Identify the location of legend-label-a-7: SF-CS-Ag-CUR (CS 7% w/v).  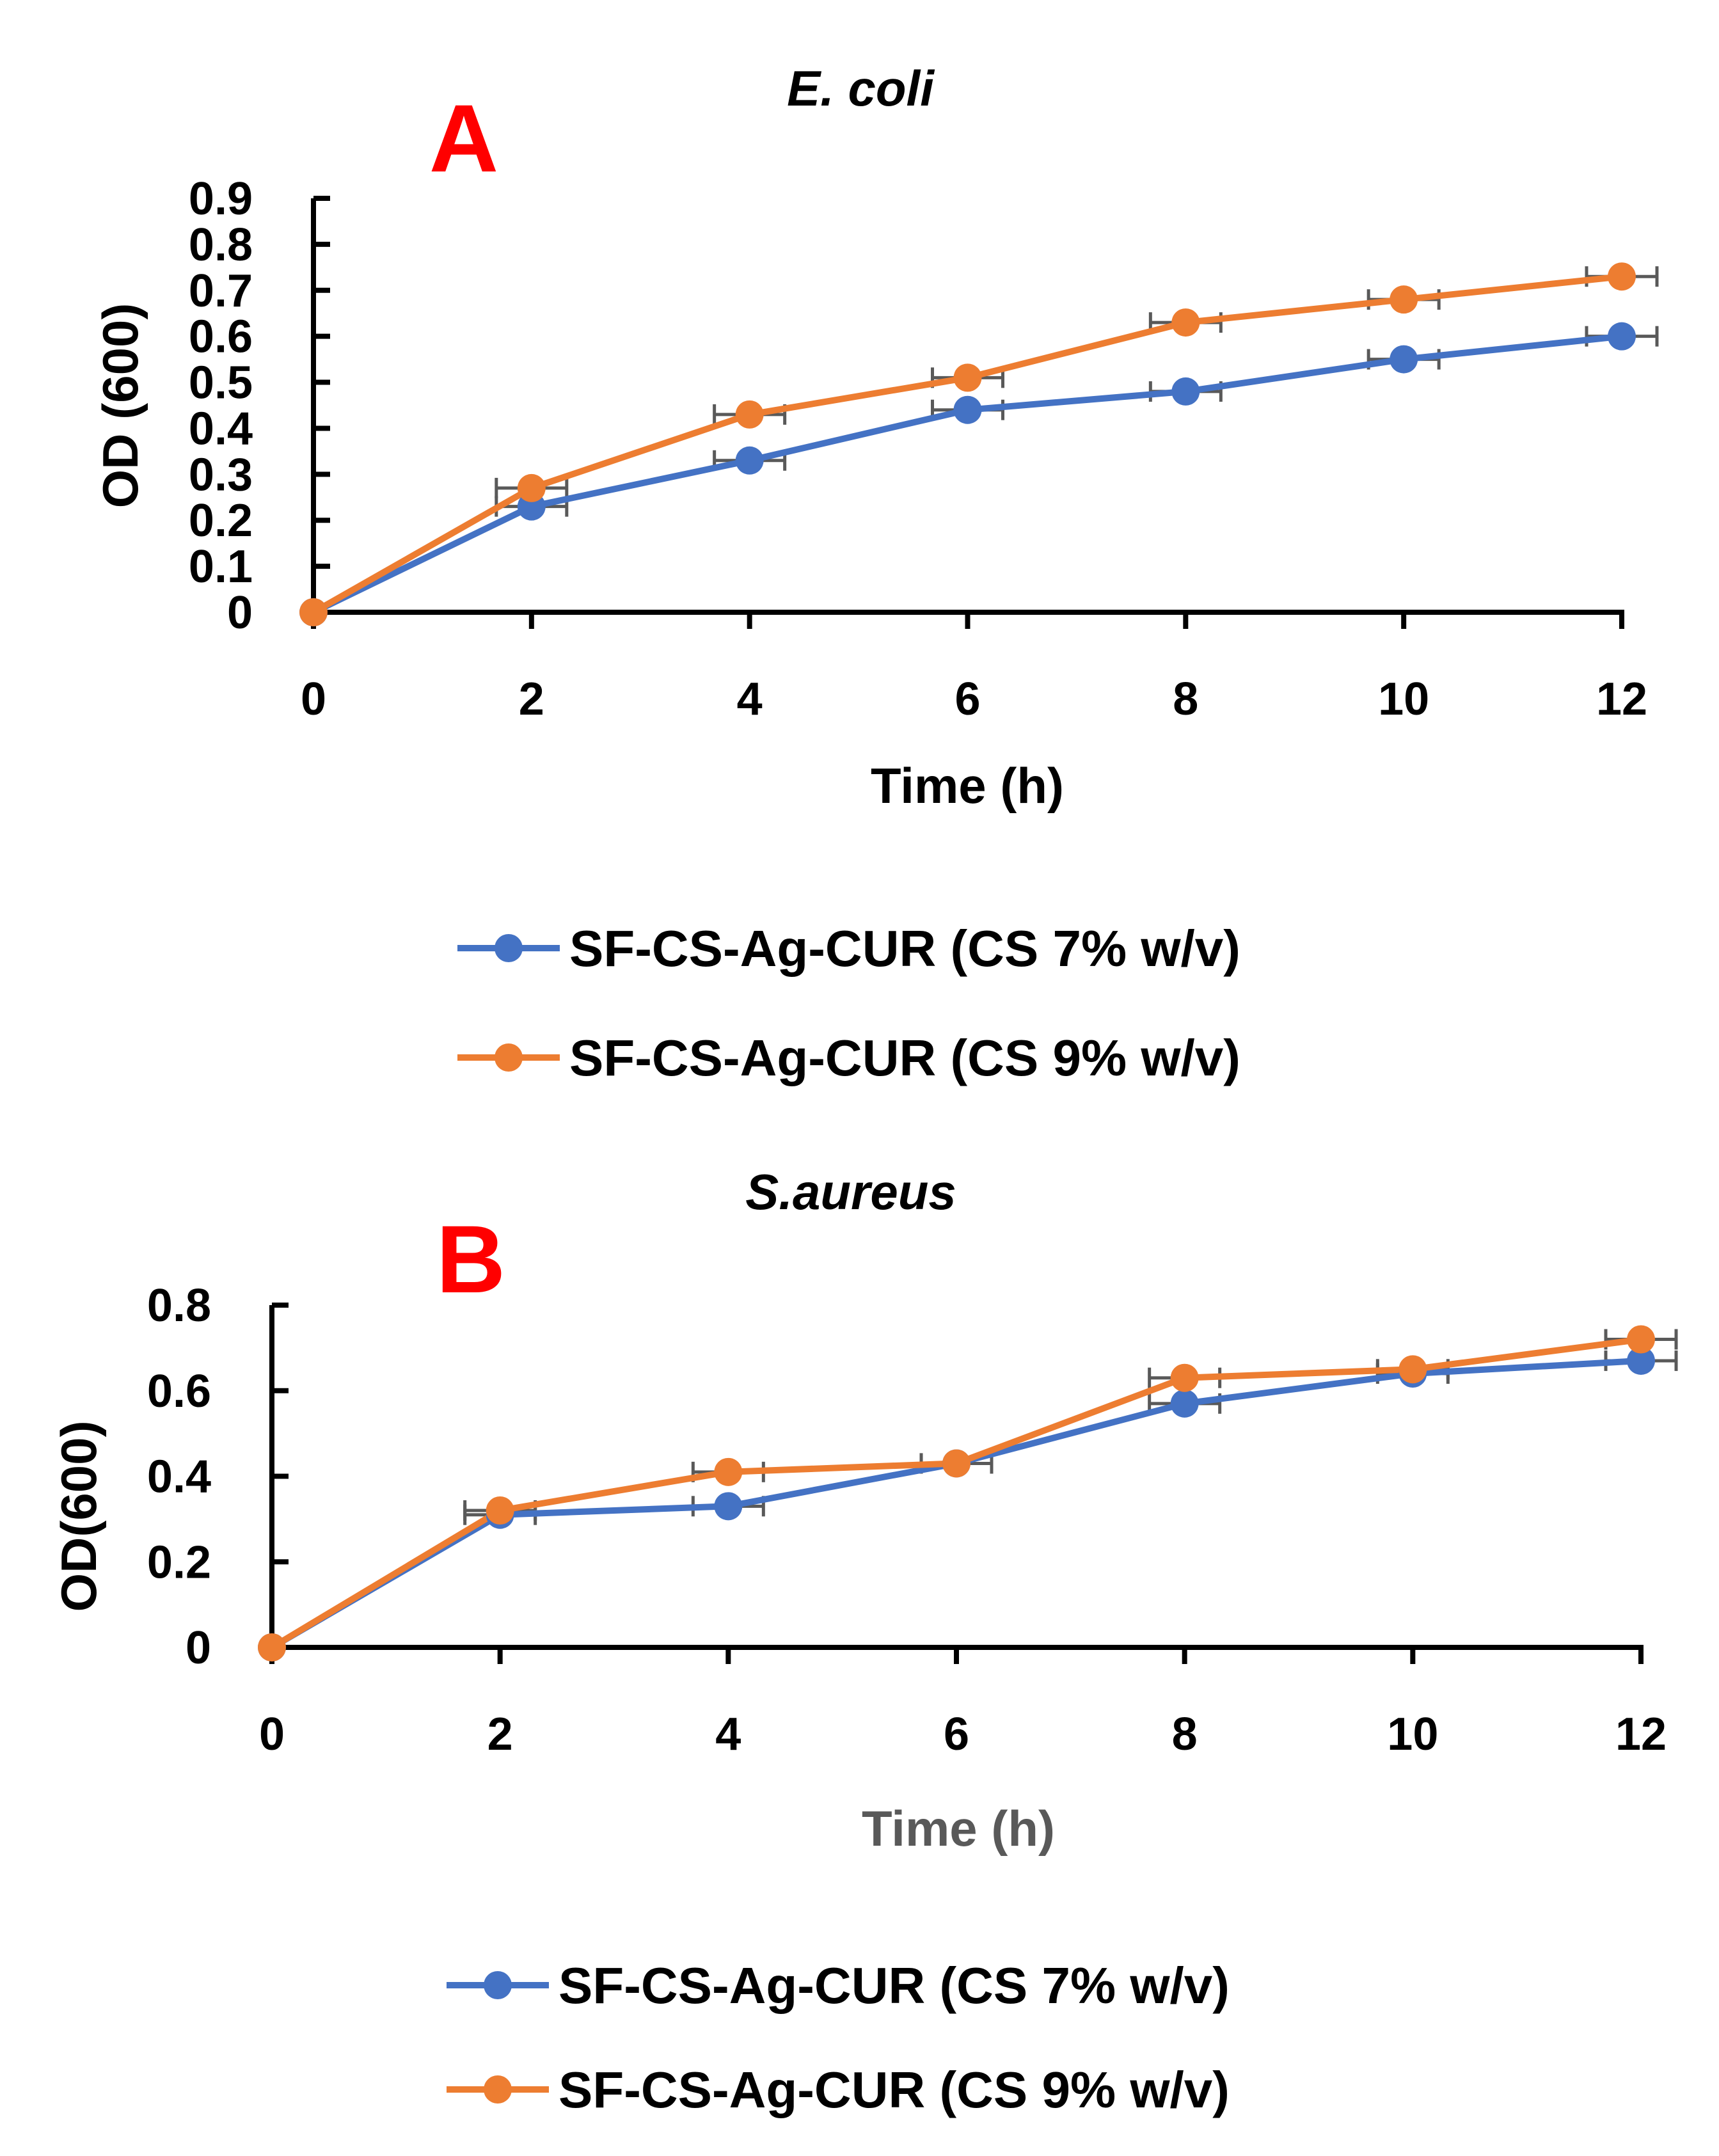
(904, 948).